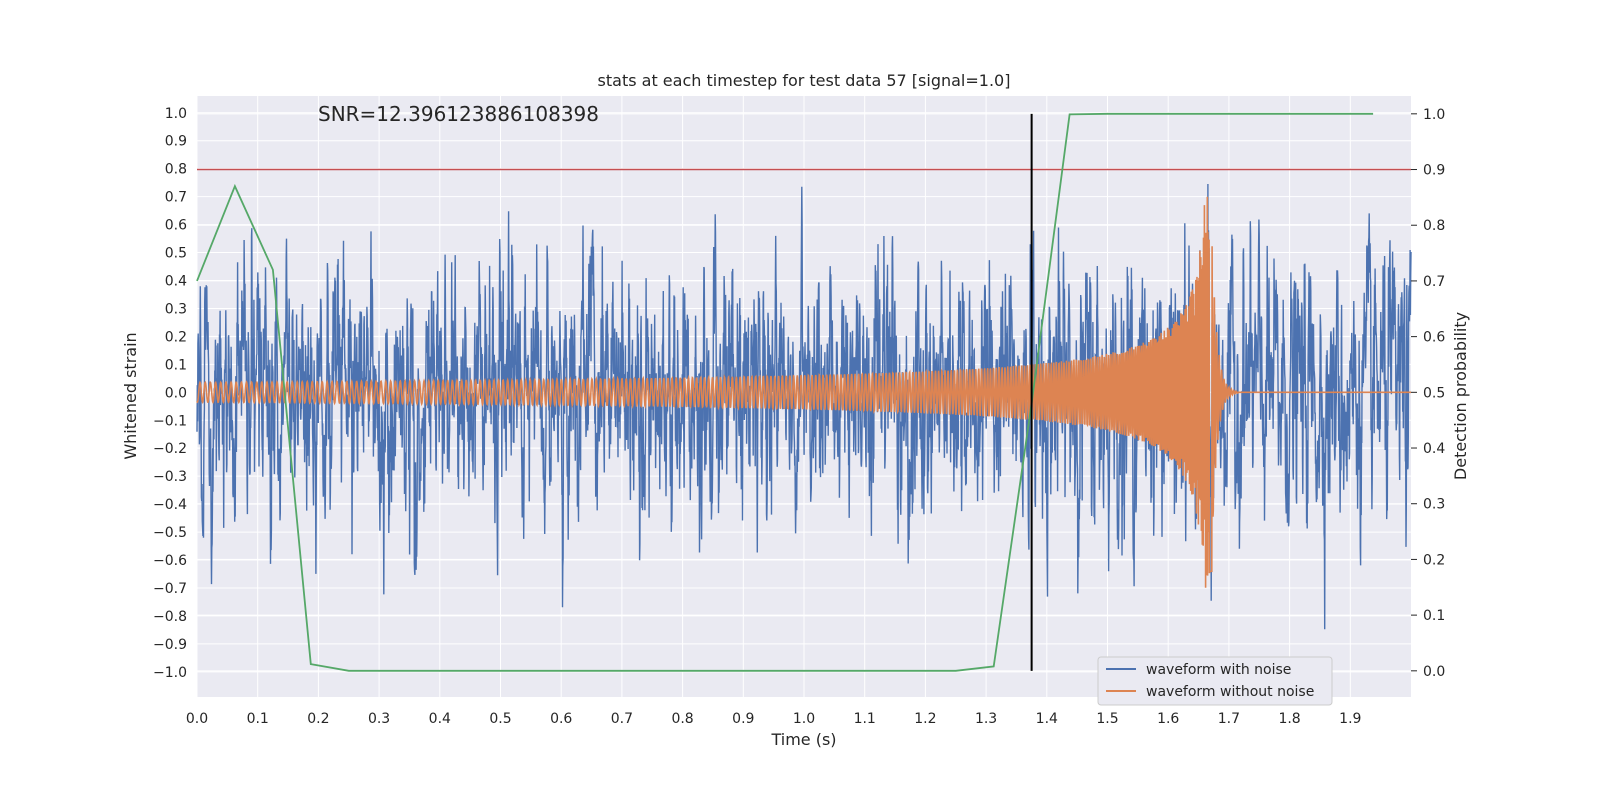 The image size is (1600, 800). What do you see at coordinates (1350, 719) in the screenshot?
I see `x-tick-label: 1.9` at bounding box center [1350, 719].